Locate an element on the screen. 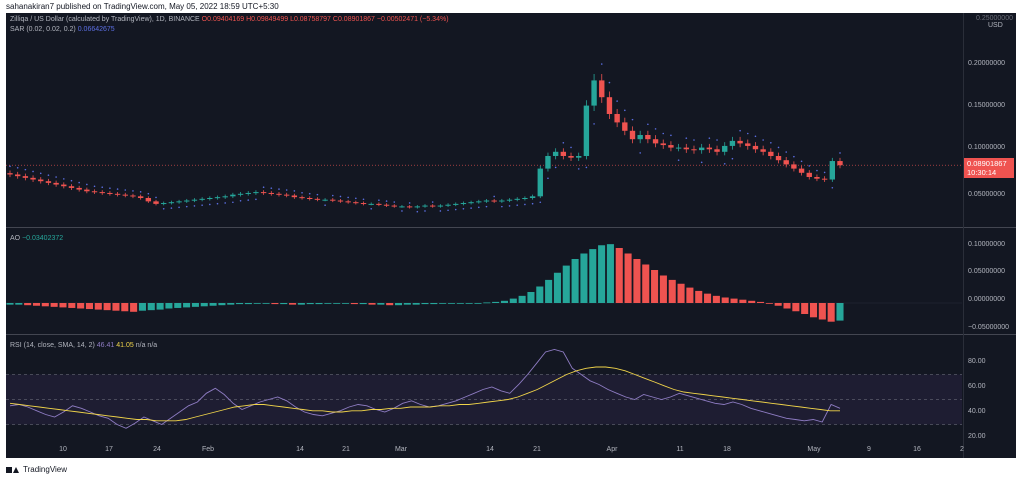 The image size is (1024, 480). ao-axis-label: 0.05000000 is located at coordinates (986, 271).